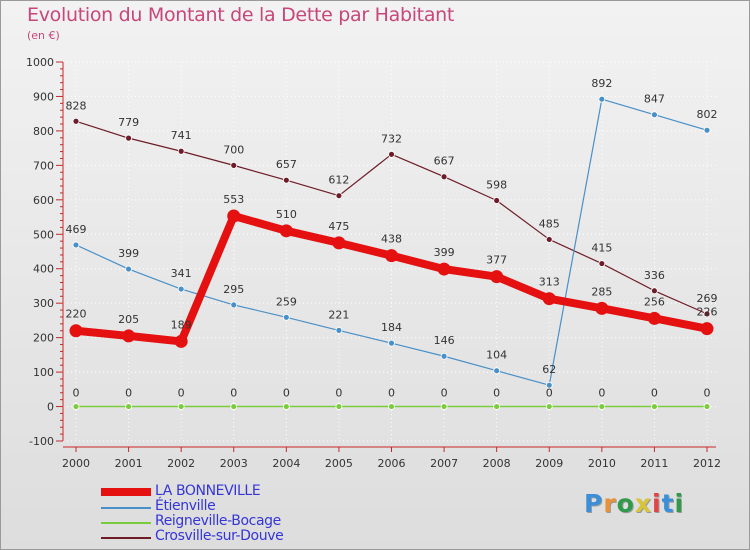 Image resolution: width=750 pixels, height=550 pixels. I want to click on logo-letter: r, so click(610, 503).